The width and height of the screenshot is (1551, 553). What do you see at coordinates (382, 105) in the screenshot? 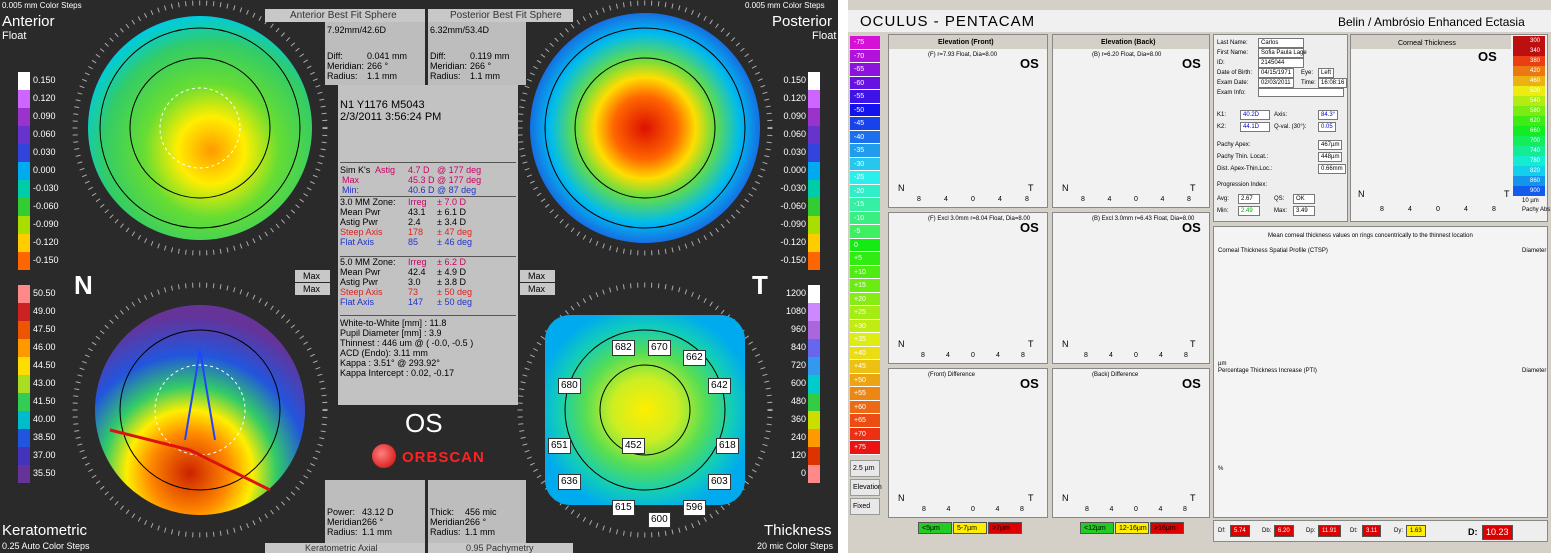
I see `label: N1 Y1176 M5043` at bounding box center [382, 105].